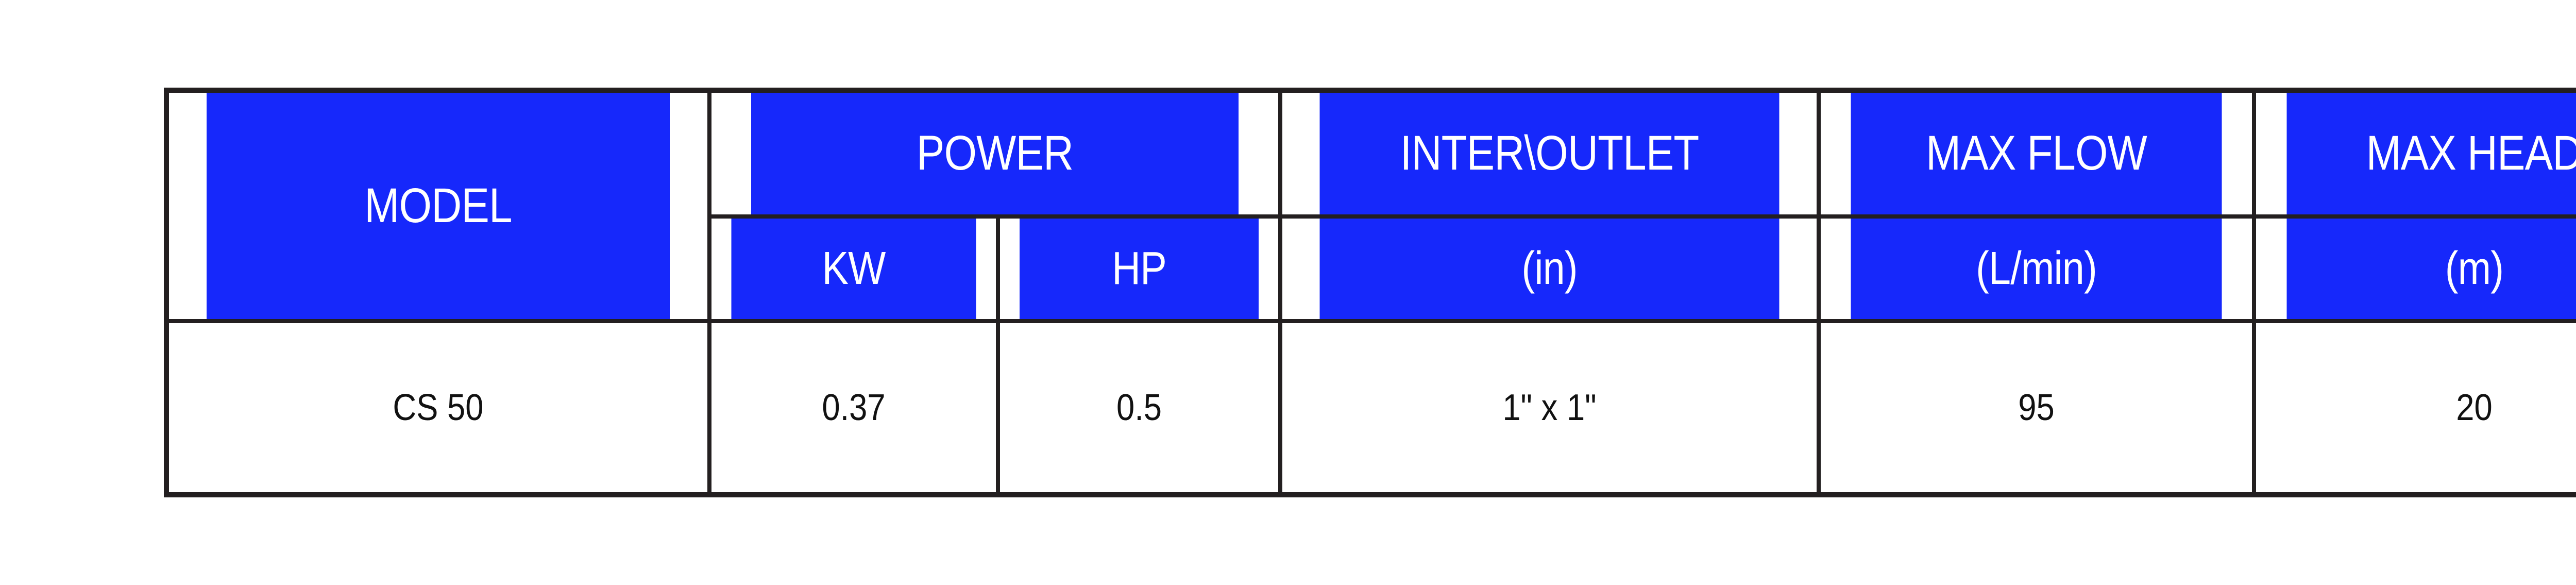  What do you see at coordinates (853, 408) in the screenshot?
I see `cell-kw: 0.37` at bounding box center [853, 408].